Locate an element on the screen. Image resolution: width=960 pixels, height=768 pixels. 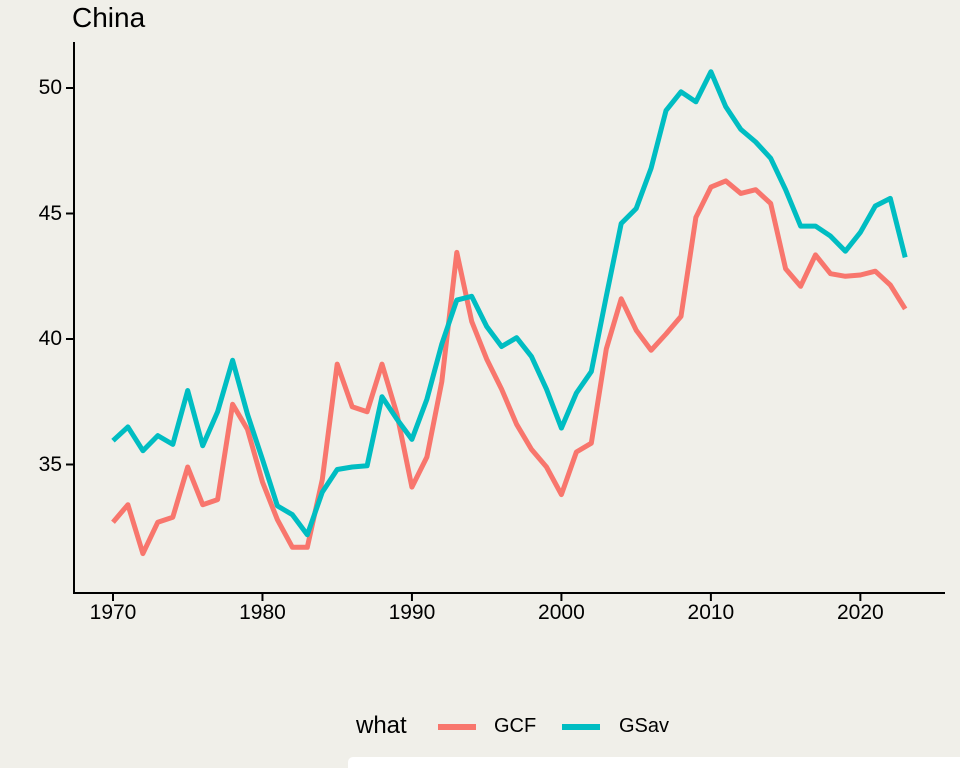
y-tick-label: 45 is located at coordinates (50, 213).